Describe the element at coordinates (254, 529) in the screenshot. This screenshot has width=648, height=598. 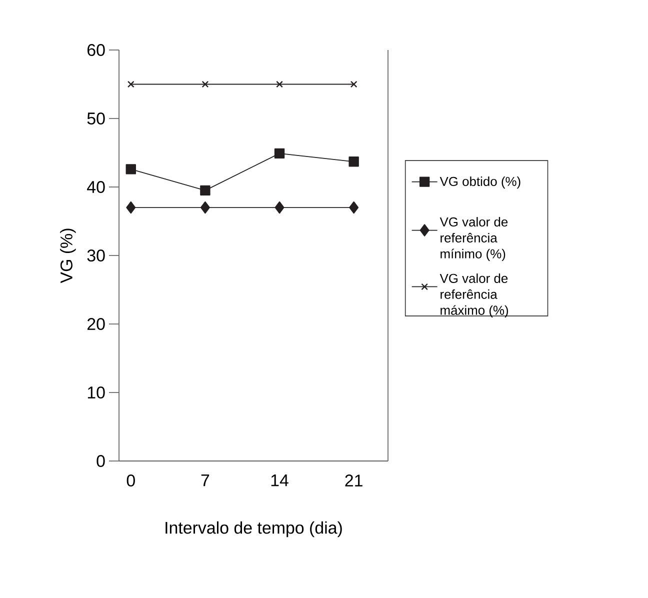
I see `x-axis-title: Intervalo de tempo (dia)` at that location.